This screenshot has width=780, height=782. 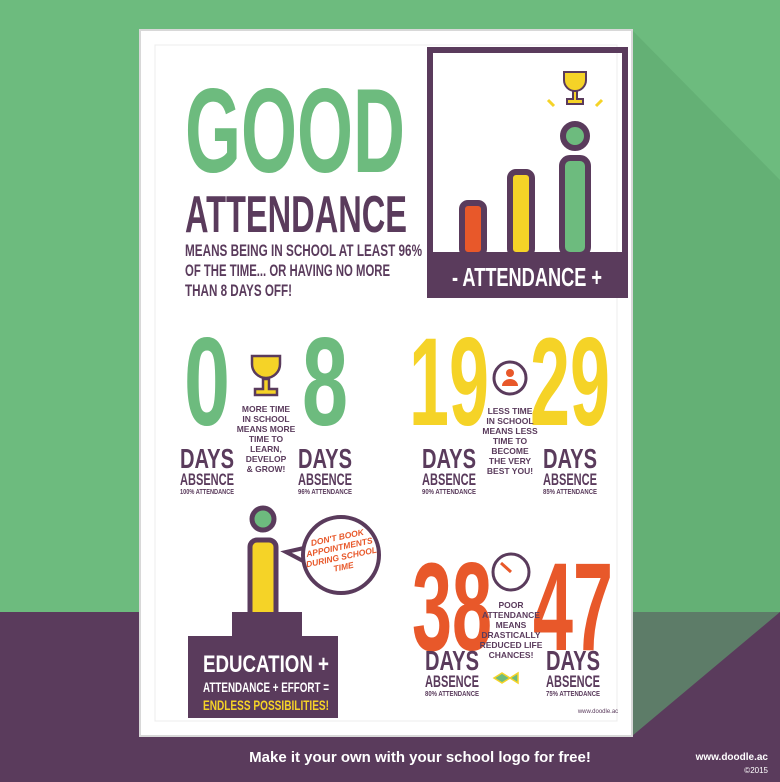 What do you see at coordinates (452, 607) in the screenshot?
I see `stat-number: 38` at bounding box center [452, 607].